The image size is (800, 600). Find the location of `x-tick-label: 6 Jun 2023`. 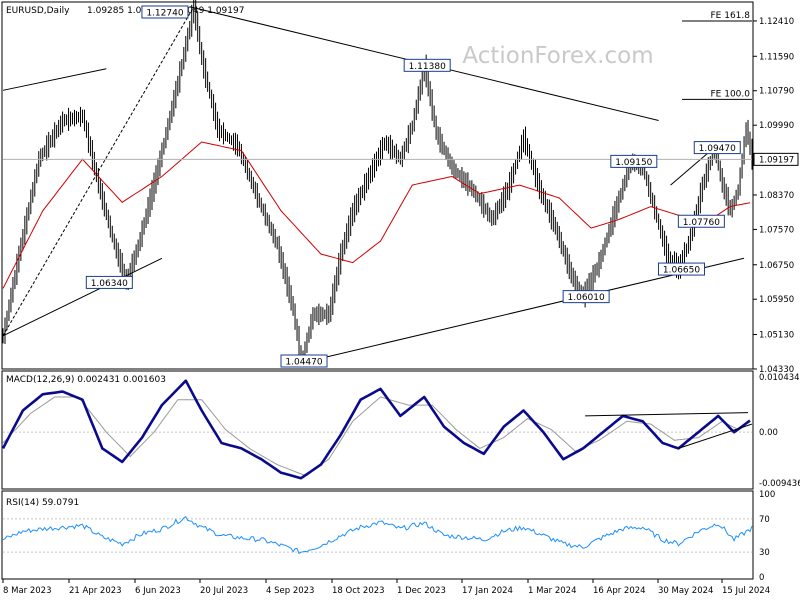

x-tick-label: 6 Jun 2023 is located at coordinates (158, 591).